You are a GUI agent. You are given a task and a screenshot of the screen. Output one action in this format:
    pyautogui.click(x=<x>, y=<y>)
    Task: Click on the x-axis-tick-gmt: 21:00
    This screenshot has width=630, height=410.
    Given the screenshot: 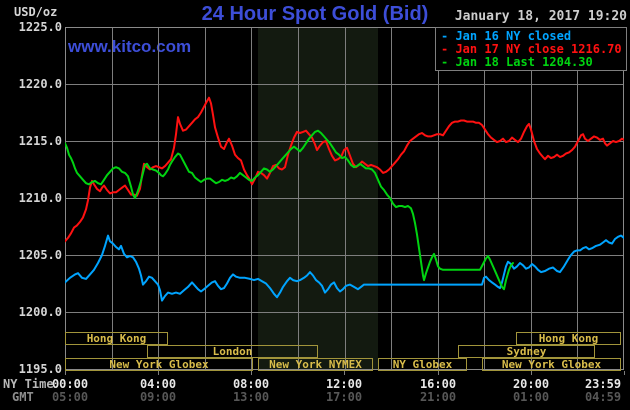 What is the action you would take?
    pyautogui.click(x=438, y=397)
    